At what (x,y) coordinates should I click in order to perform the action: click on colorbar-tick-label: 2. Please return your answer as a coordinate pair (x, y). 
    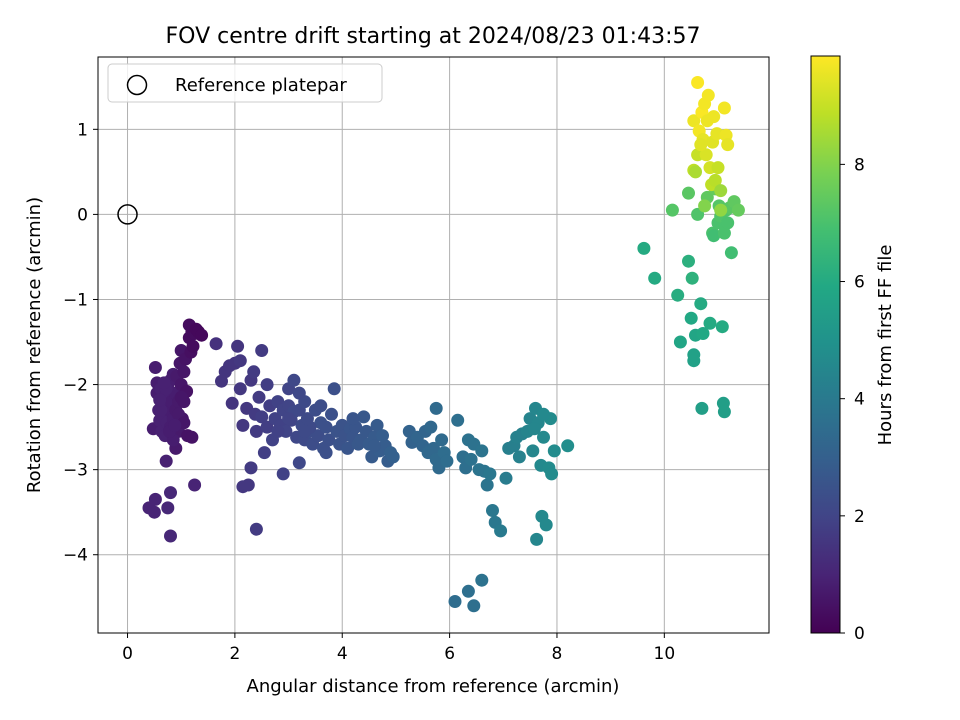
    Looking at the image, I should click on (859, 517).